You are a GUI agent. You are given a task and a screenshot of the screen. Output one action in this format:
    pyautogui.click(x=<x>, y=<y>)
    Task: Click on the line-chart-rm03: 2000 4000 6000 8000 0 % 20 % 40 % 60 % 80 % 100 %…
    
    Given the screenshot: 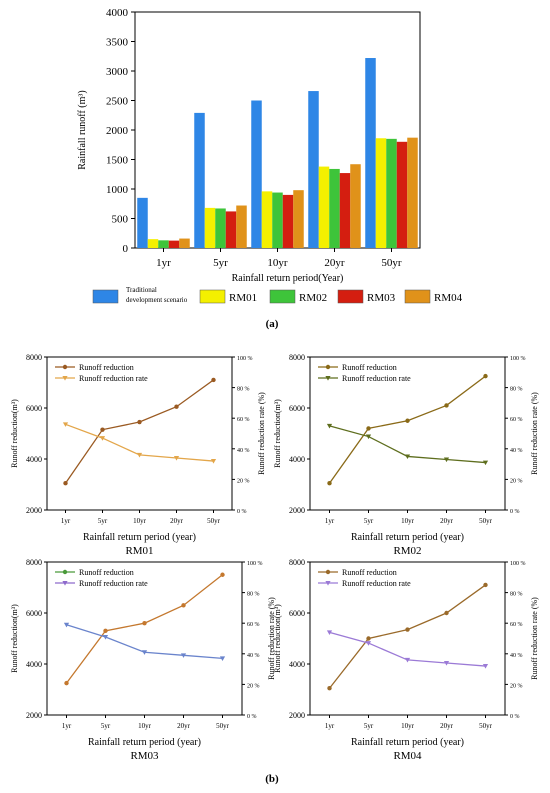 What is the action you would take?
    pyautogui.click(x=143, y=660)
    